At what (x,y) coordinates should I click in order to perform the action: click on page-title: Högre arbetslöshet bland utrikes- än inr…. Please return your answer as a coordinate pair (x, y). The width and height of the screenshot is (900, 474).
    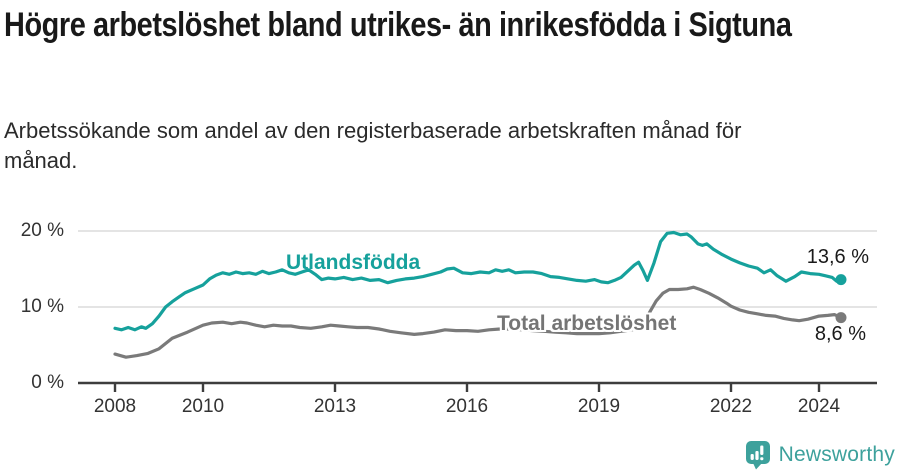
    Looking at the image, I should click on (398, 25).